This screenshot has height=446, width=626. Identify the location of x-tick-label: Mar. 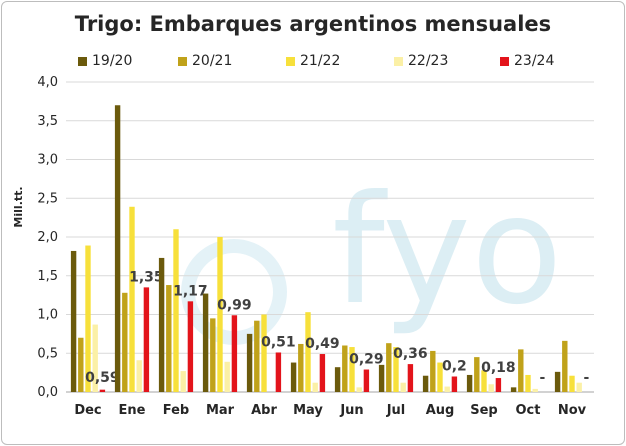
(220, 410).